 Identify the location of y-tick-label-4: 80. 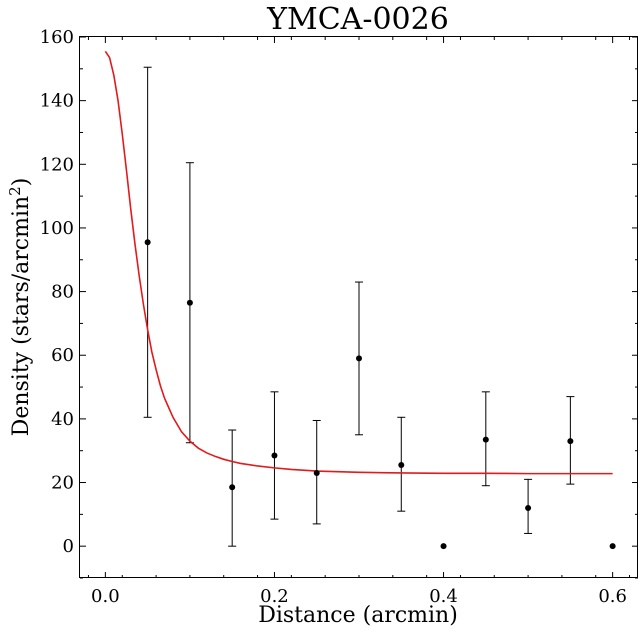
(62, 292).